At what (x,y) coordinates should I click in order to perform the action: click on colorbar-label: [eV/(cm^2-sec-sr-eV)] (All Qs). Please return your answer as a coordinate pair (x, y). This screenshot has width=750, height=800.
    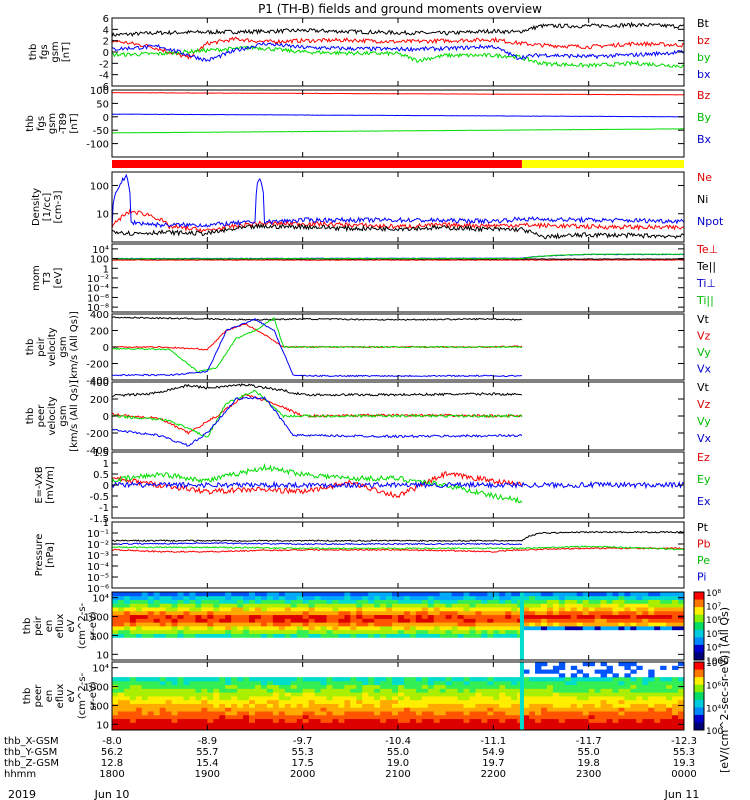
    Looking at the image, I should click on (724, 690).